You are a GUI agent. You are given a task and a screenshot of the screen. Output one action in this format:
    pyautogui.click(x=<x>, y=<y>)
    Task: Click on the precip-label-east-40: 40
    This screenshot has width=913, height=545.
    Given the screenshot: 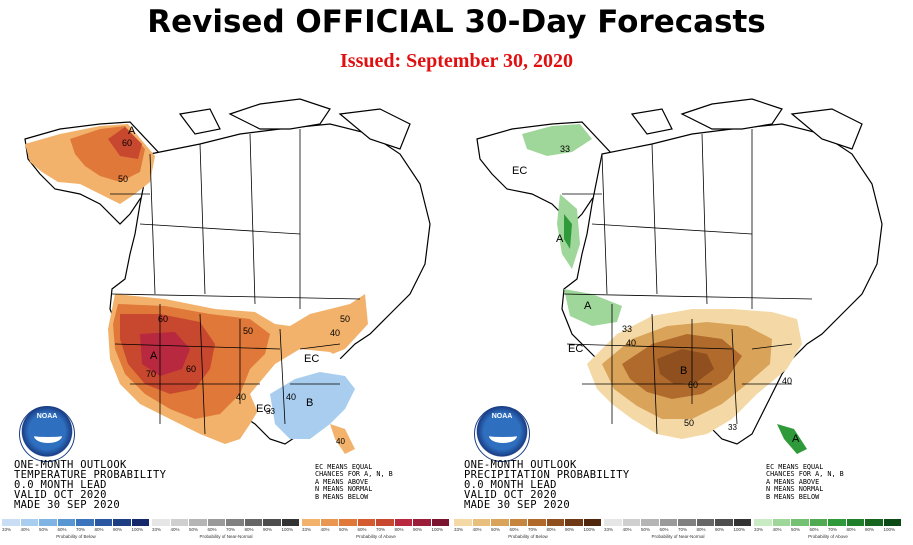 What is the action you would take?
    pyautogui.click(x=787, y=381)
    